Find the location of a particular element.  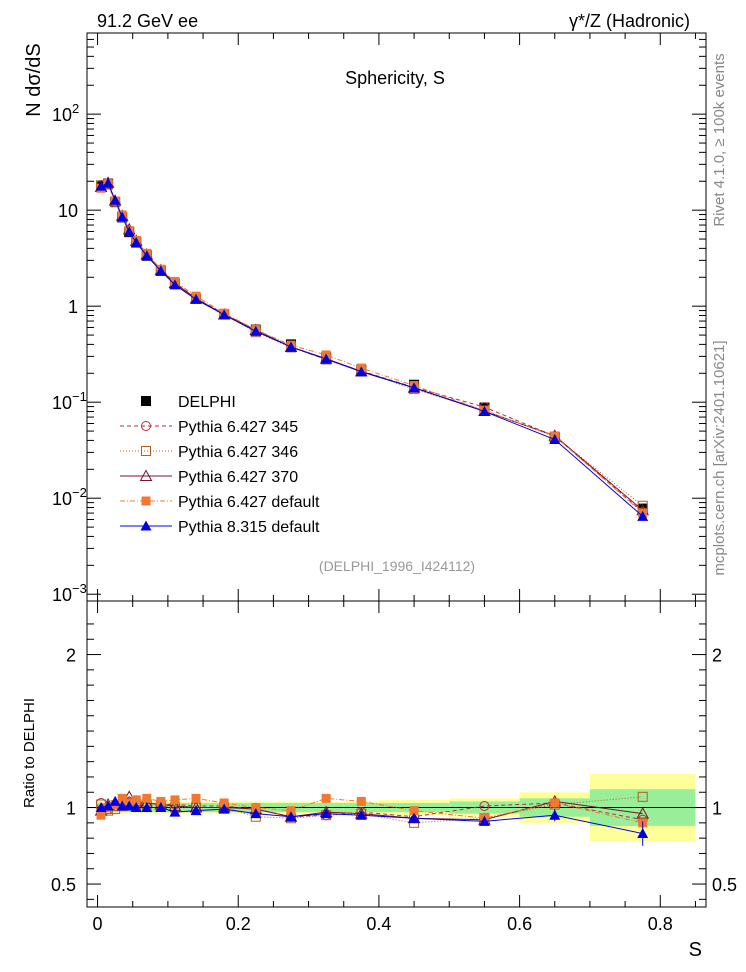

y-tick-label-main-0: 10⁻³ is located at coordinates (69, 593).